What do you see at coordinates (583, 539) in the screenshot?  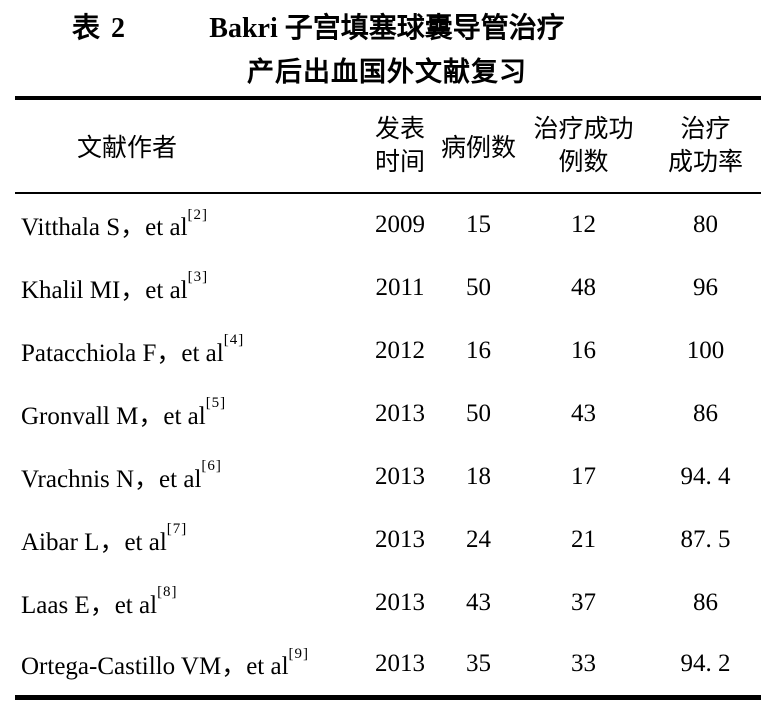 I see `success-cases-cell: 21` at bounding box center [583, 539].